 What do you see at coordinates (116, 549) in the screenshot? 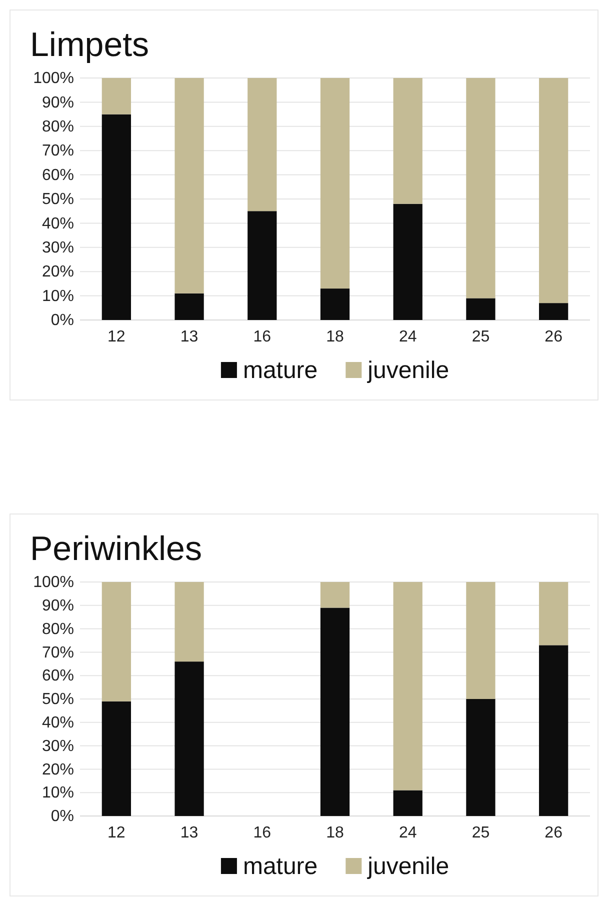
I see `chart-title: Periwinkles` at bounding box center [116, 549].